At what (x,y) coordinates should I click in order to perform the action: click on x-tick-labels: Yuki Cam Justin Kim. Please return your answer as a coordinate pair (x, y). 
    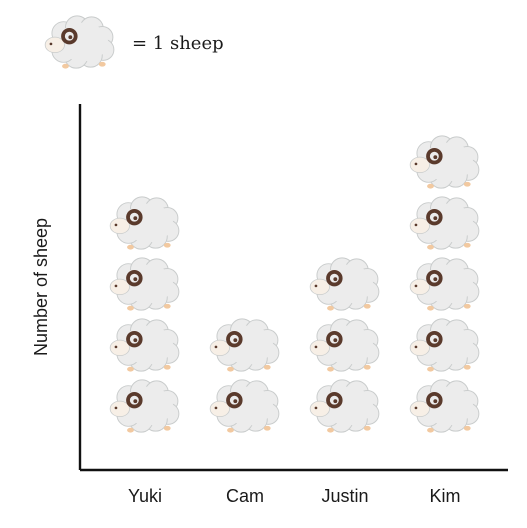
    Looking at the image, I should click on (294, 496).